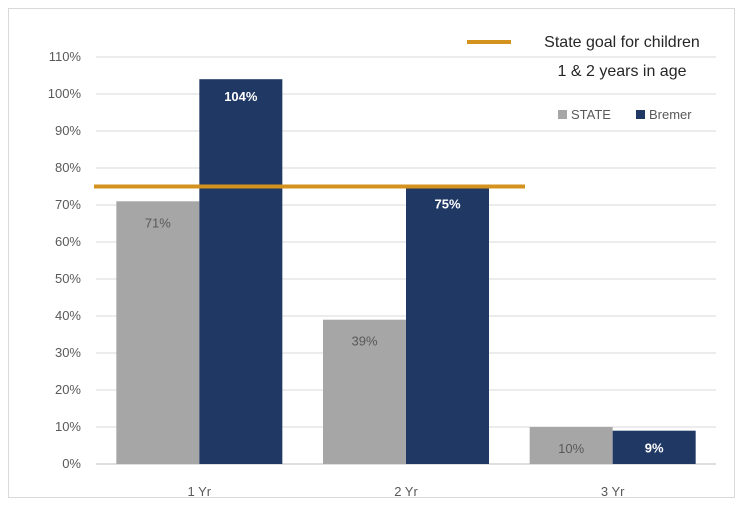 Image resolution: width=745 pixels, height=514 pixels. What do you see at coordinates (241, 96) in the screenshot?
I see `data-label: 104%` at bounding box center [241, 96].